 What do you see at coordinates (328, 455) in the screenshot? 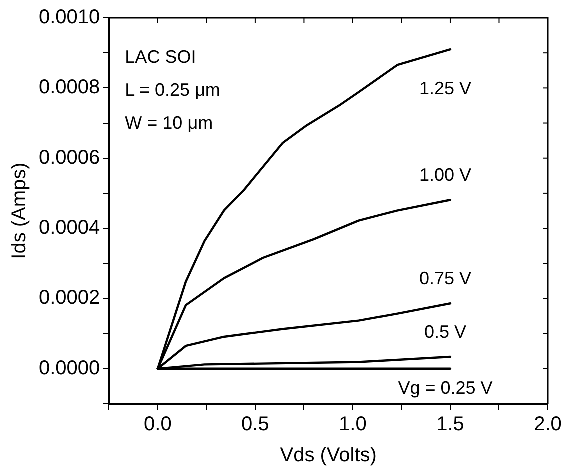
I see `x-axis-title: Vds (Volts)` at bounding box center [328, 455].